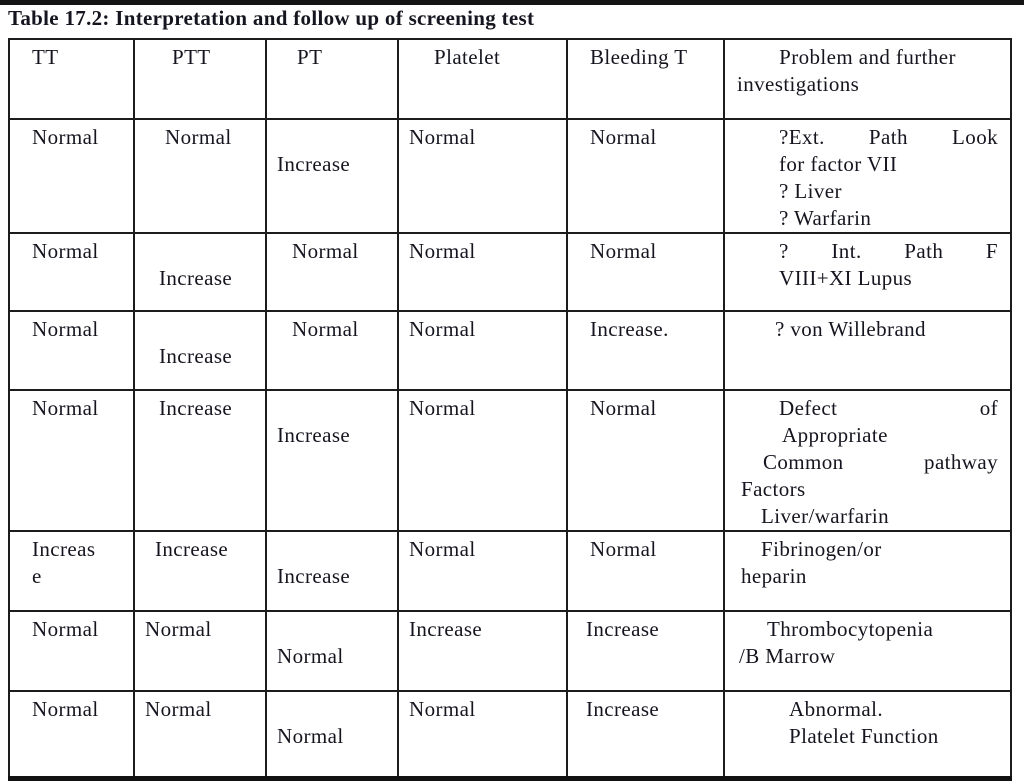 The height and width of the screenshot is (781, 1024). Describe the element at coordinates (864, 736) in the screenshot. I see `cell-line: Platelet Function` at that location.